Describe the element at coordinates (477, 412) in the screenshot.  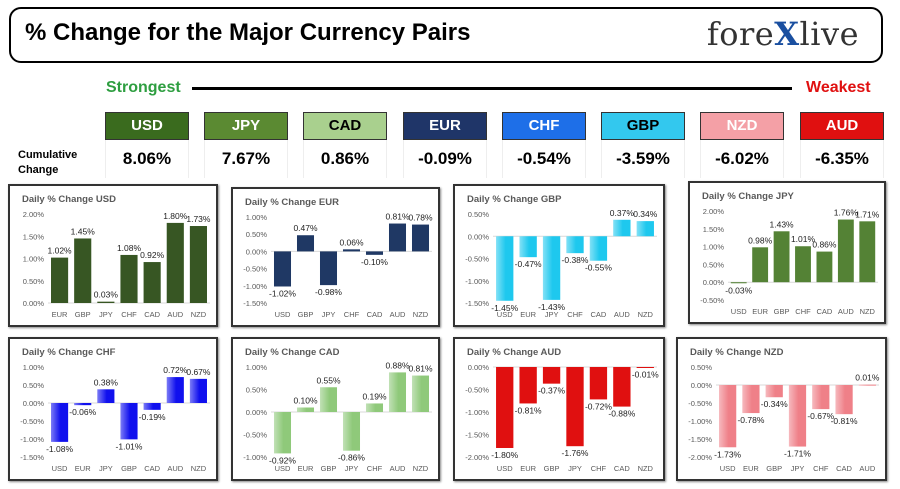
I see `y-tick-label: -1.00%` at that location.